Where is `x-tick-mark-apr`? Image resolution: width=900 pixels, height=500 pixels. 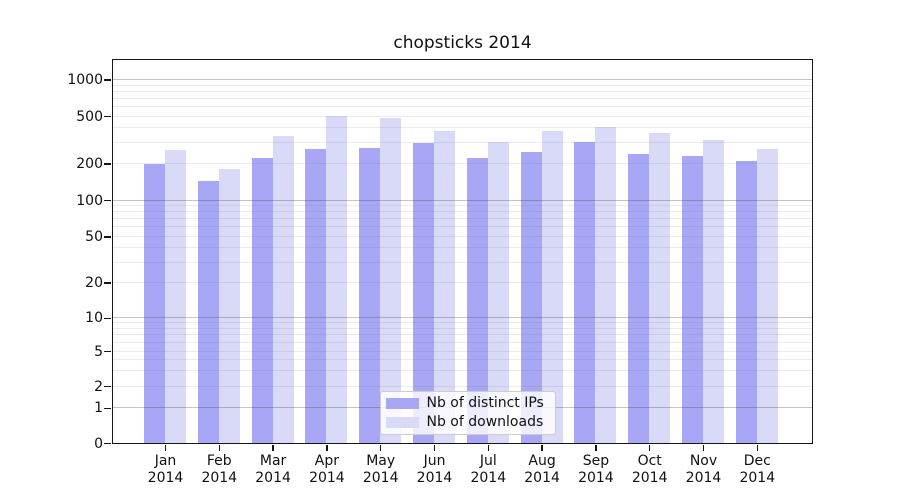
x-tick-mark-apr is located at coordinates (327, 447).